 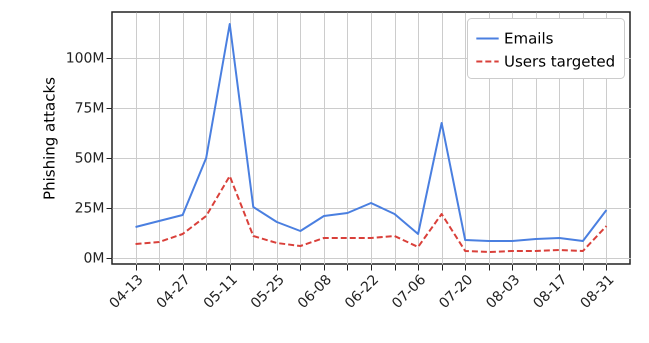 What do you see at coordinates (529, 39) in the screenshot?
I see `legend-label: Emails` at bounding box center [529, 39].